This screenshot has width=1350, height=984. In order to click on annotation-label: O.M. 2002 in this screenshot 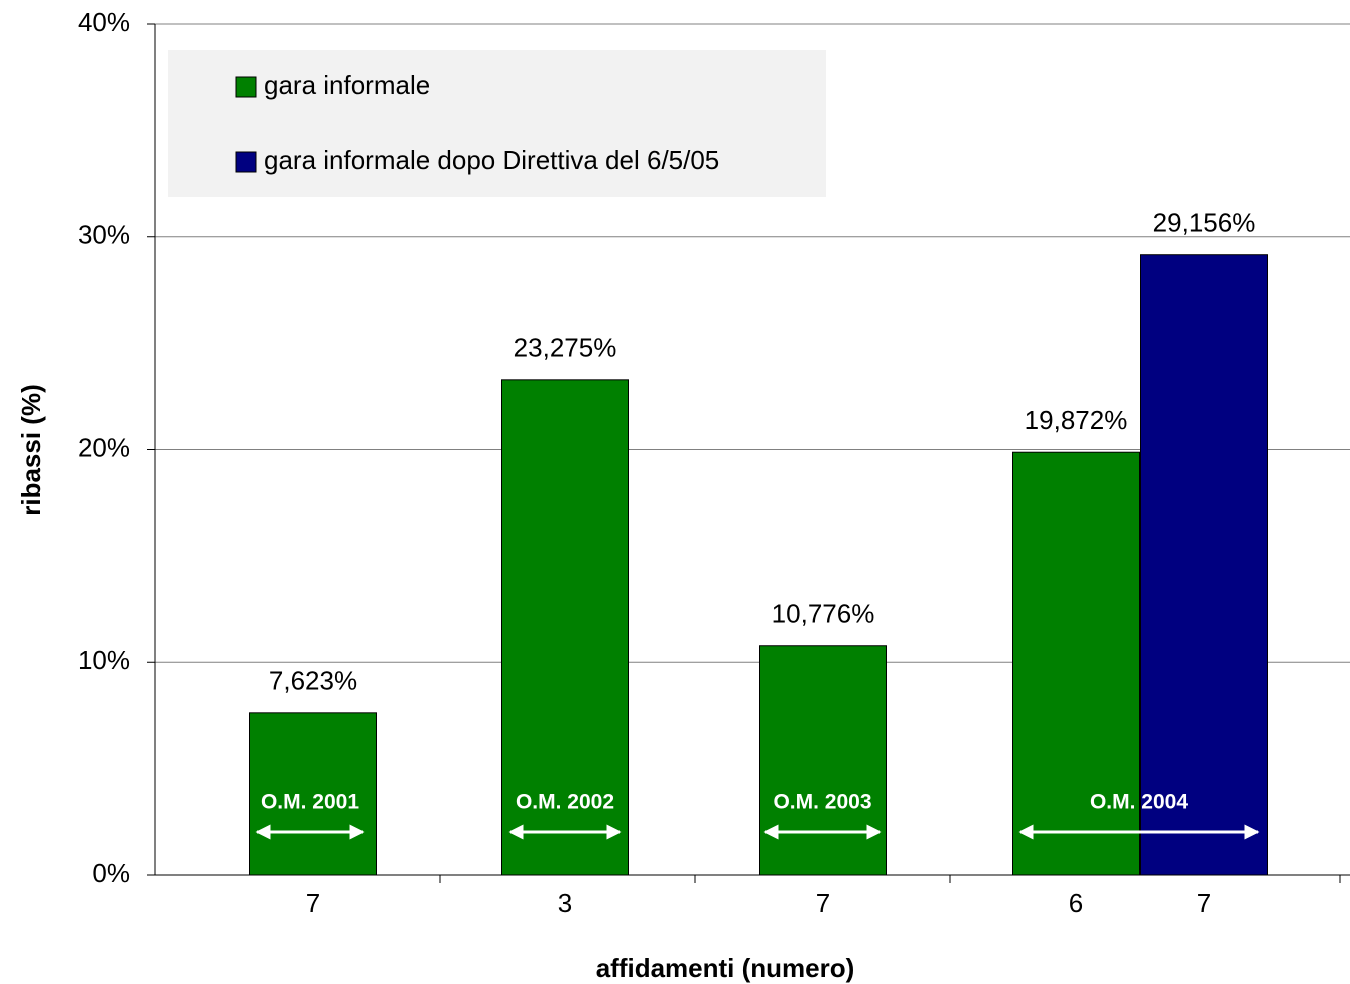, I will do `click(565, 802)`.